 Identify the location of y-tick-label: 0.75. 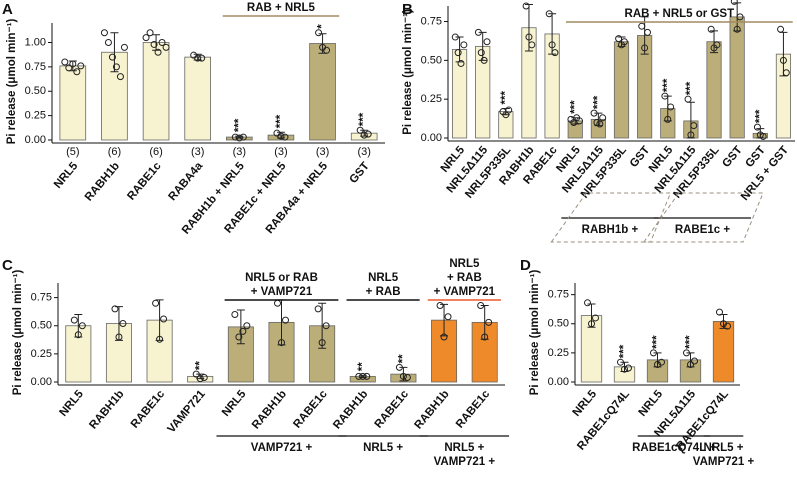
(431, 21).